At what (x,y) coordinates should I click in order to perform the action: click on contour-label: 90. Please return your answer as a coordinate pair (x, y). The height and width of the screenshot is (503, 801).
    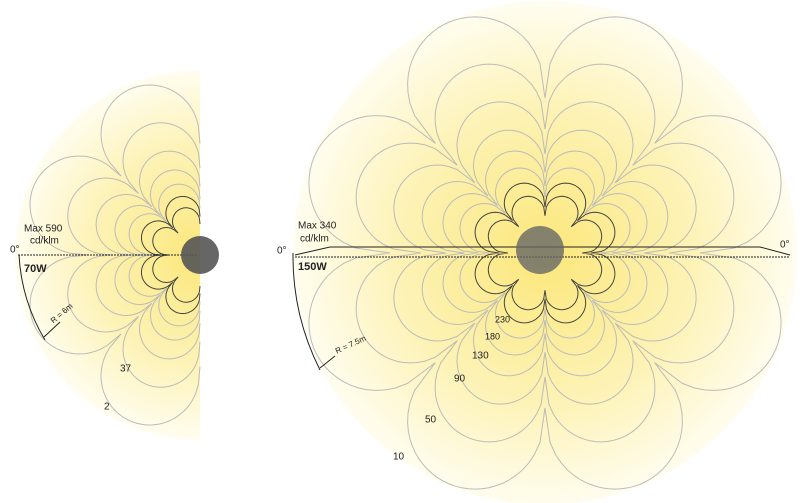
    Looking at the image, I should click on (460, 379).